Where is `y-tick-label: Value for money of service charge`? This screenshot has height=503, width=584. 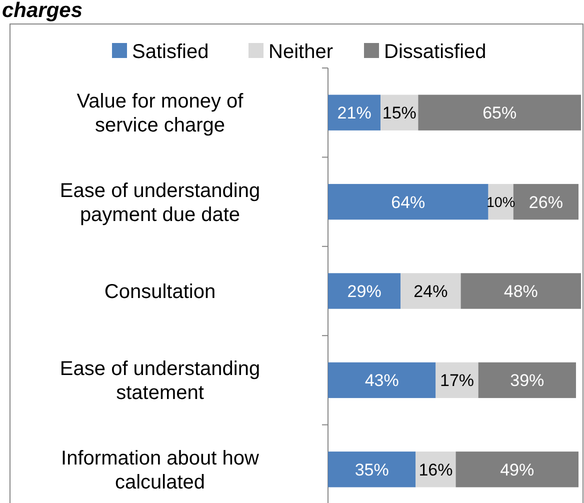 y-tick-label: Value for money of service charge is located at coordinates (160, 113).